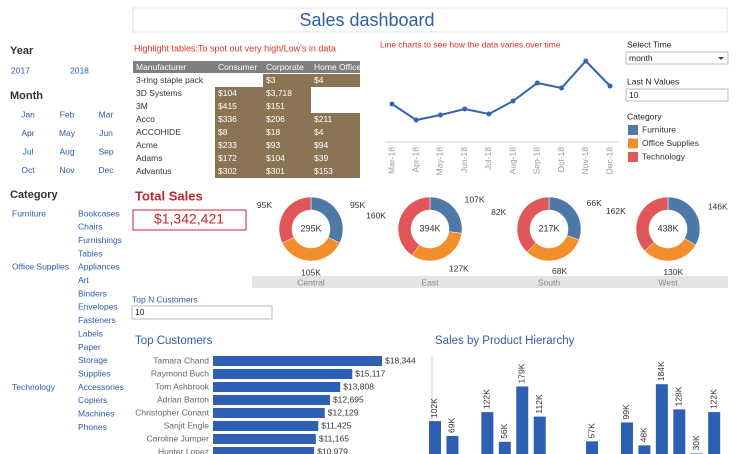  I want to click on donut-total: 217K, so click(548, 228).